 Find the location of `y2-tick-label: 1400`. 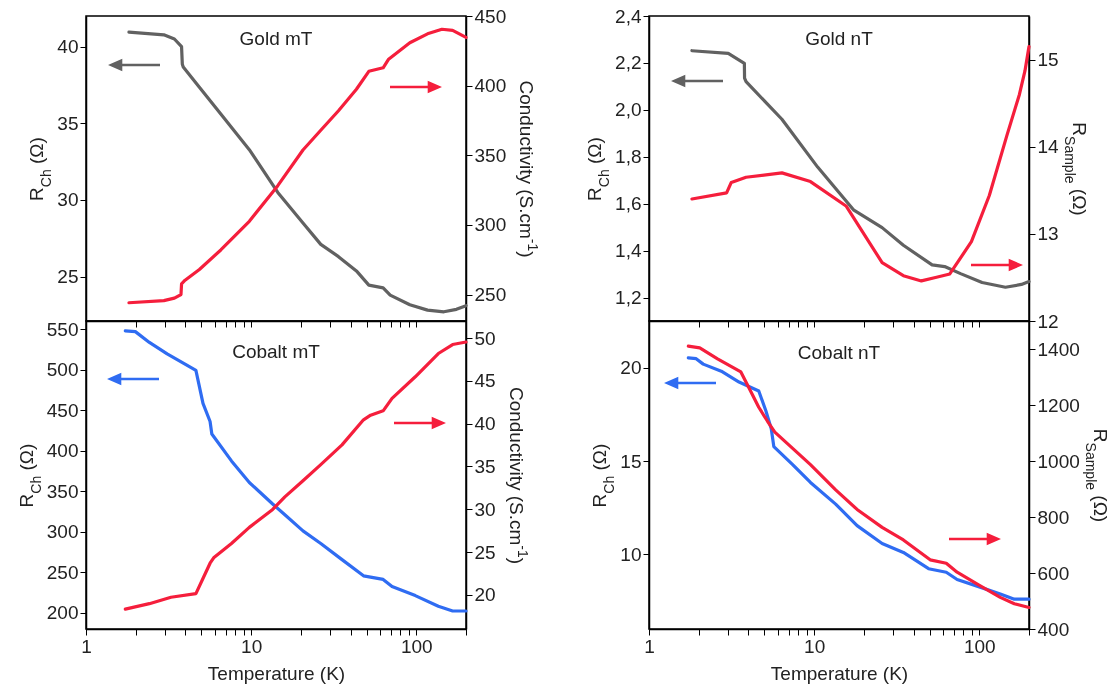

y2-tick-label: 1400 is located at coordinates (1058, 349).